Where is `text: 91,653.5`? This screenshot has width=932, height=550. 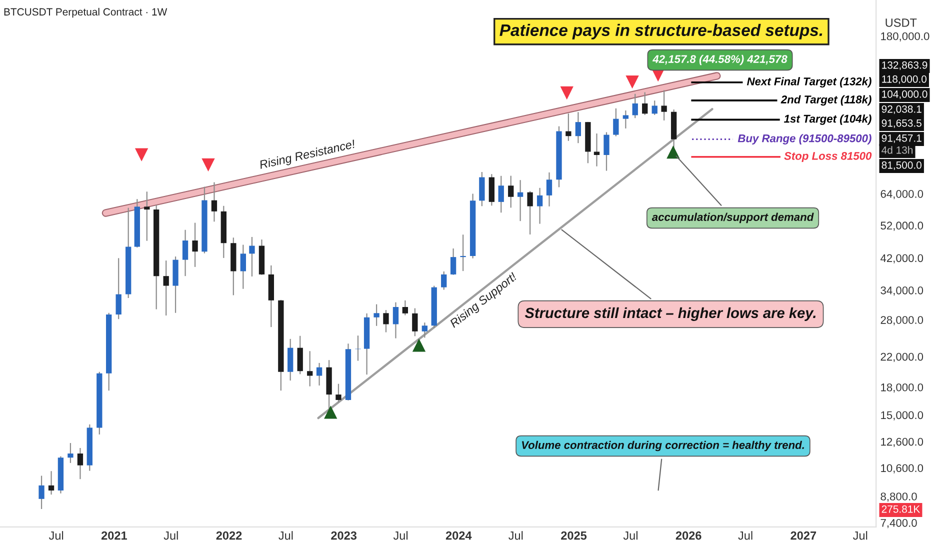
text: 91,653.5 is located at coordinates (902, 123).